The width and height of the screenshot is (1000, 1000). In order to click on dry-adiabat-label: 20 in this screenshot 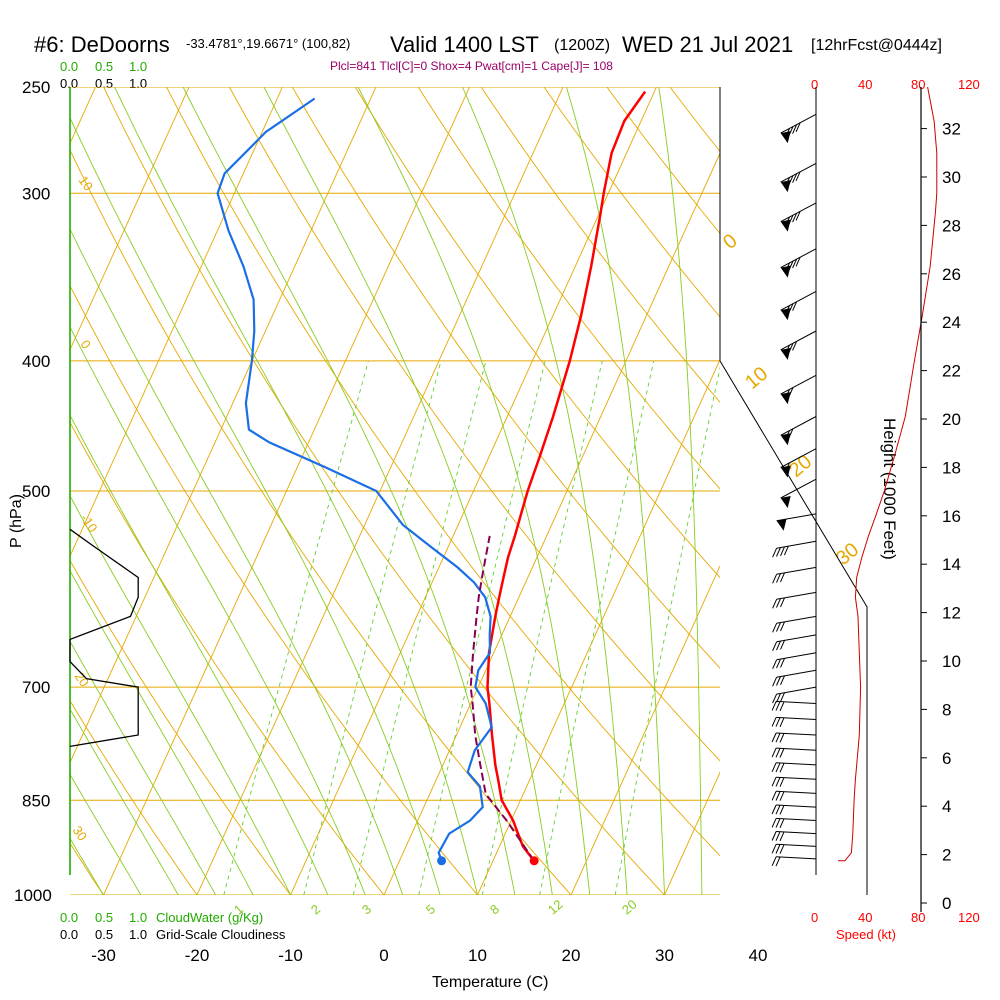, I will do `click(82, 679)`.